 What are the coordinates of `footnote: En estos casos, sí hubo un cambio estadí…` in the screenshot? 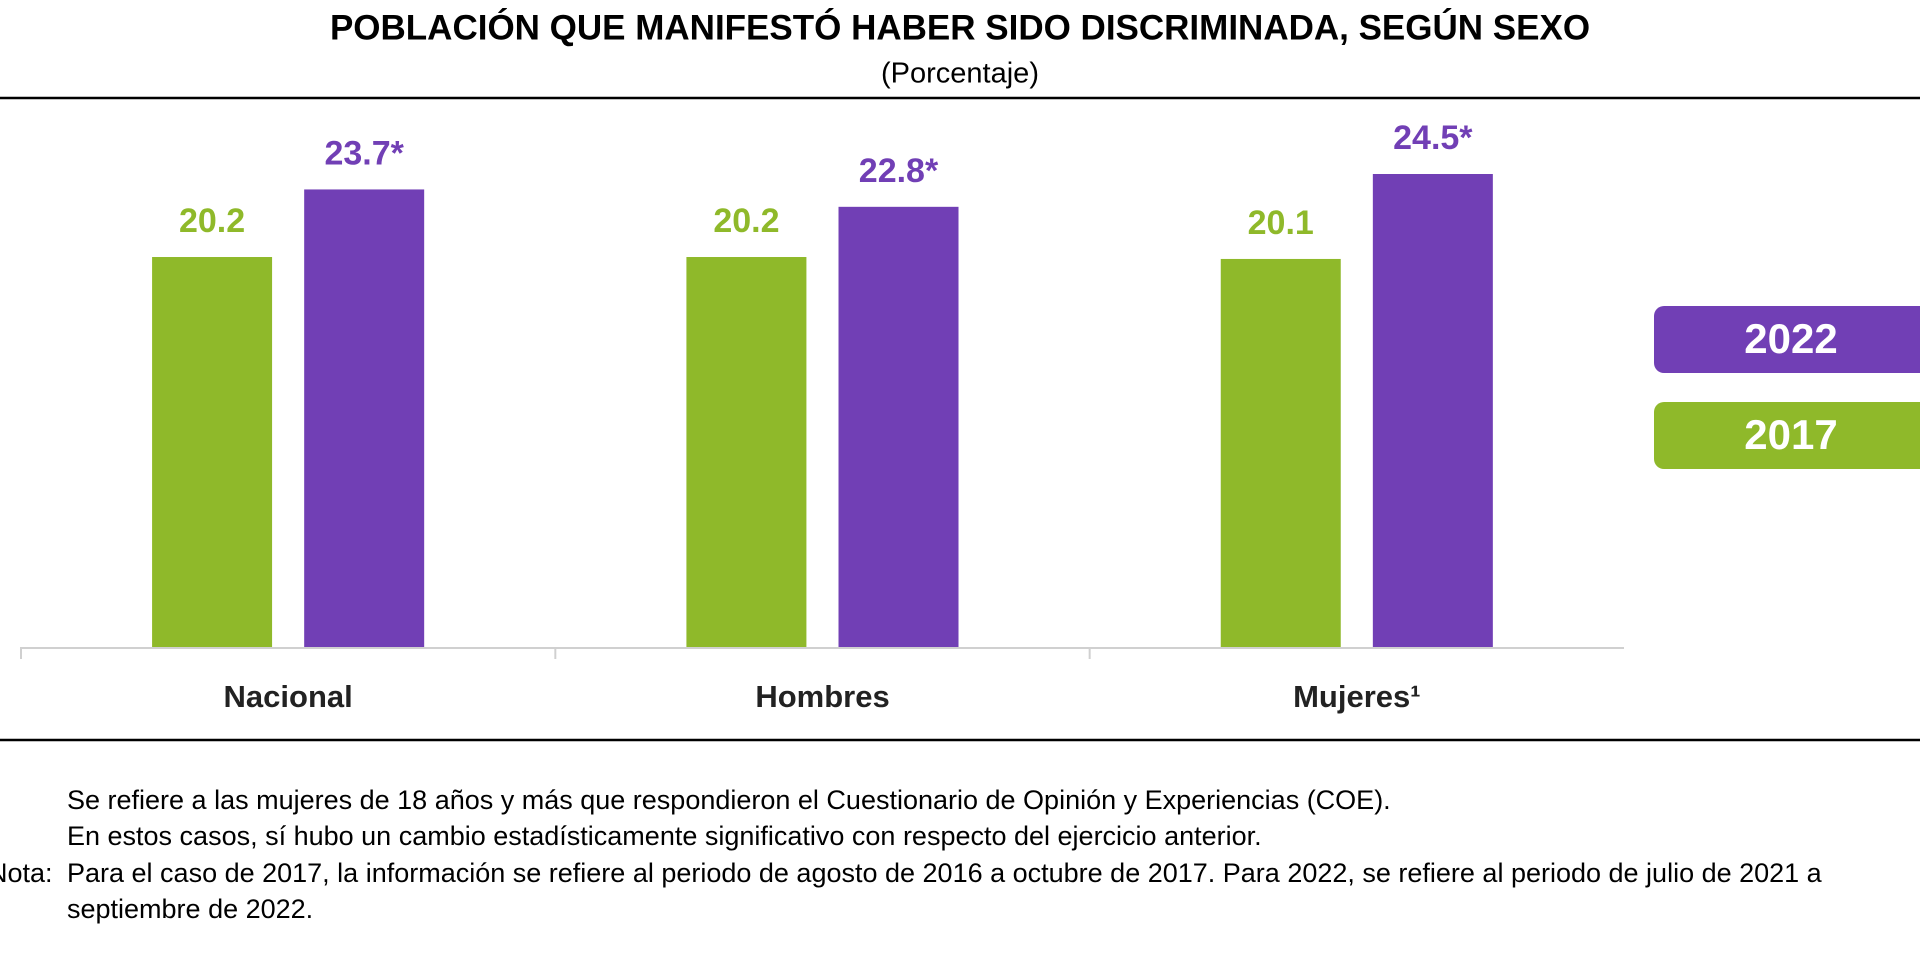 It's located at (664, 836).